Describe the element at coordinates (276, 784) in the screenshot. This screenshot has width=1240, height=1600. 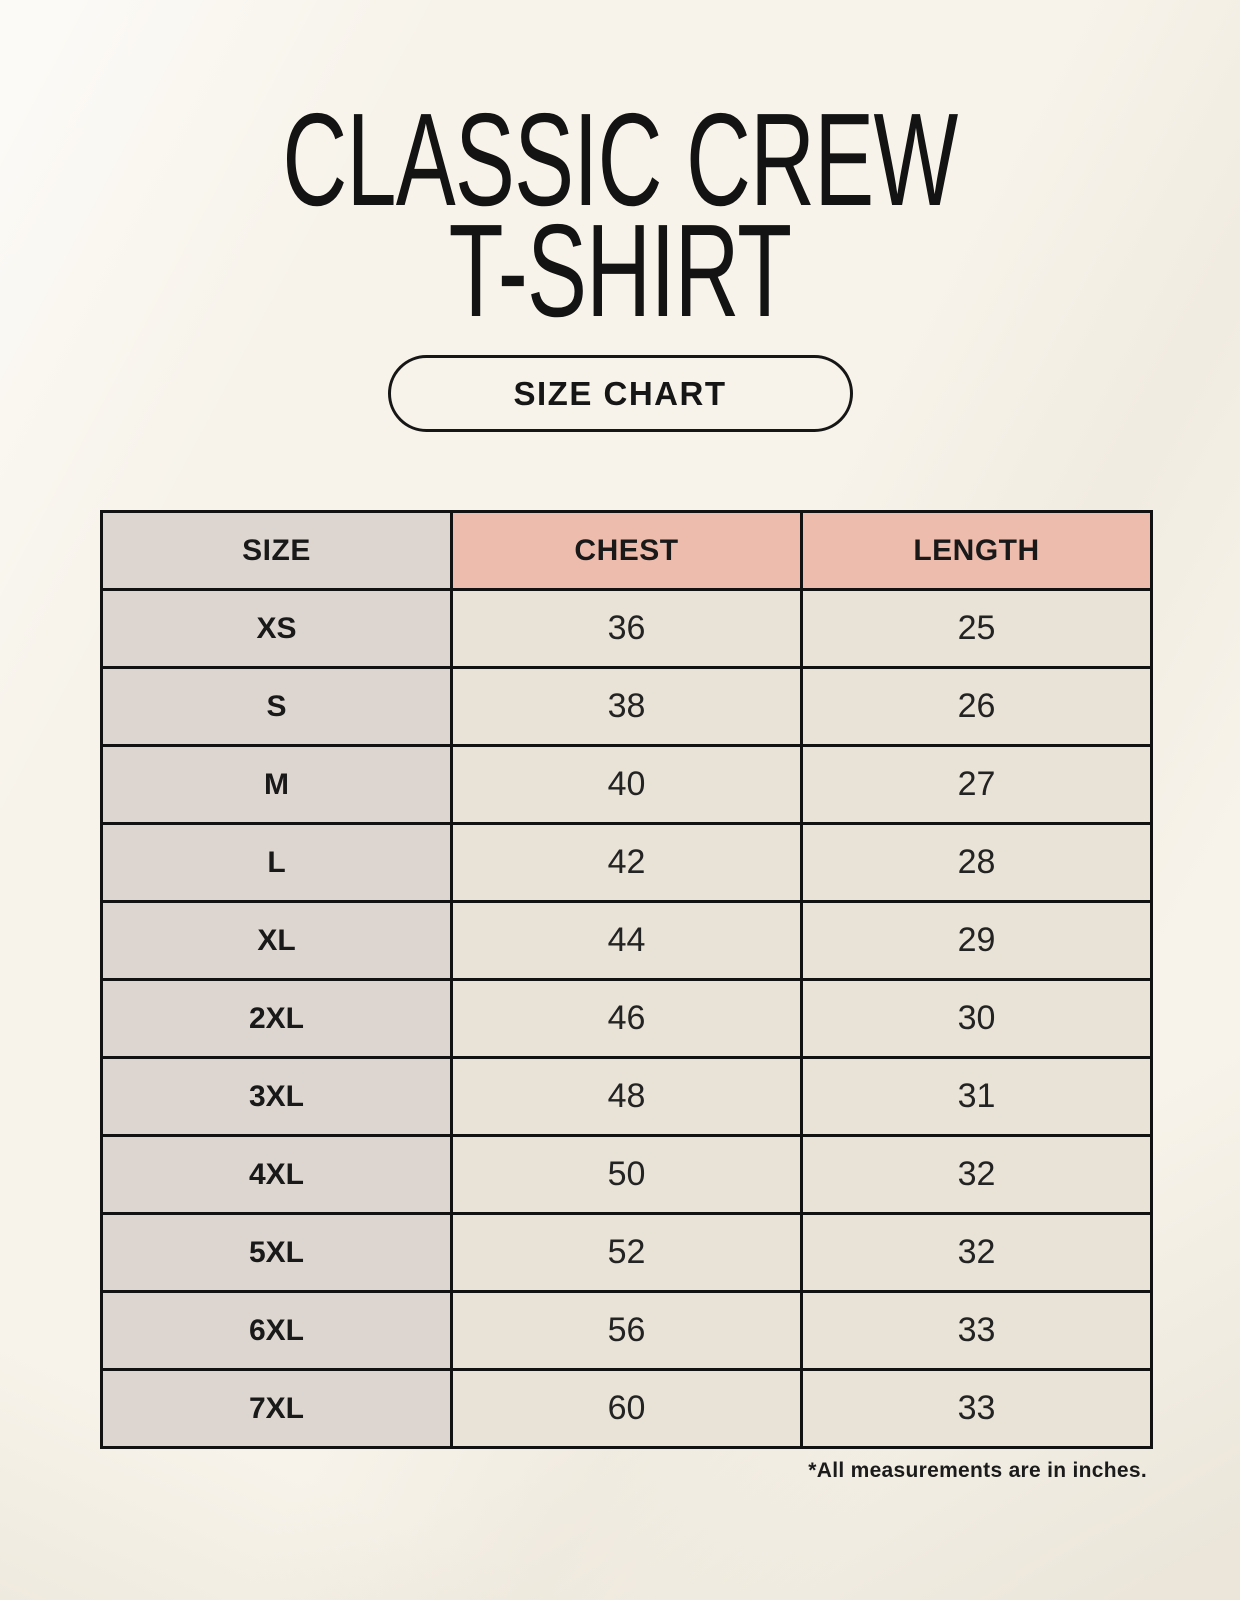
I see `size-cell: M` at that location.